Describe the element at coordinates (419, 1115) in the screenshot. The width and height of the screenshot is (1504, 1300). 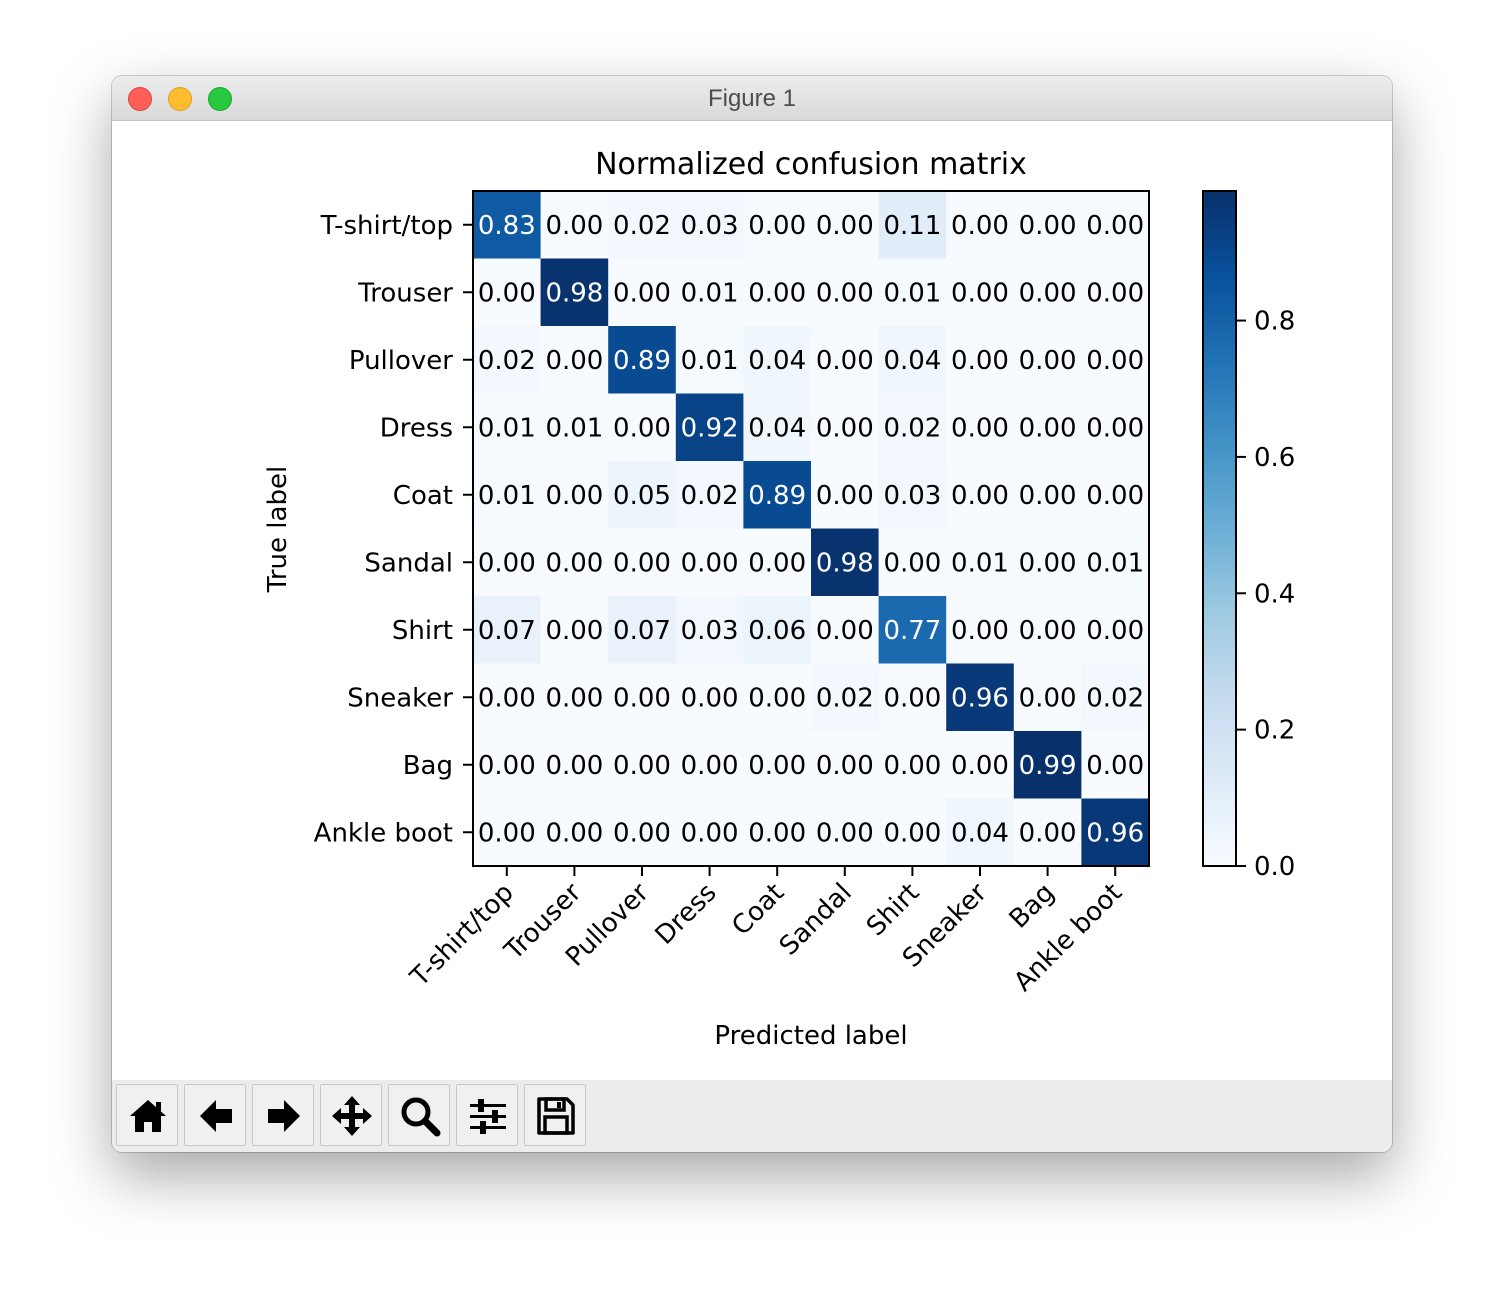
I see `zoom-button` at that location.